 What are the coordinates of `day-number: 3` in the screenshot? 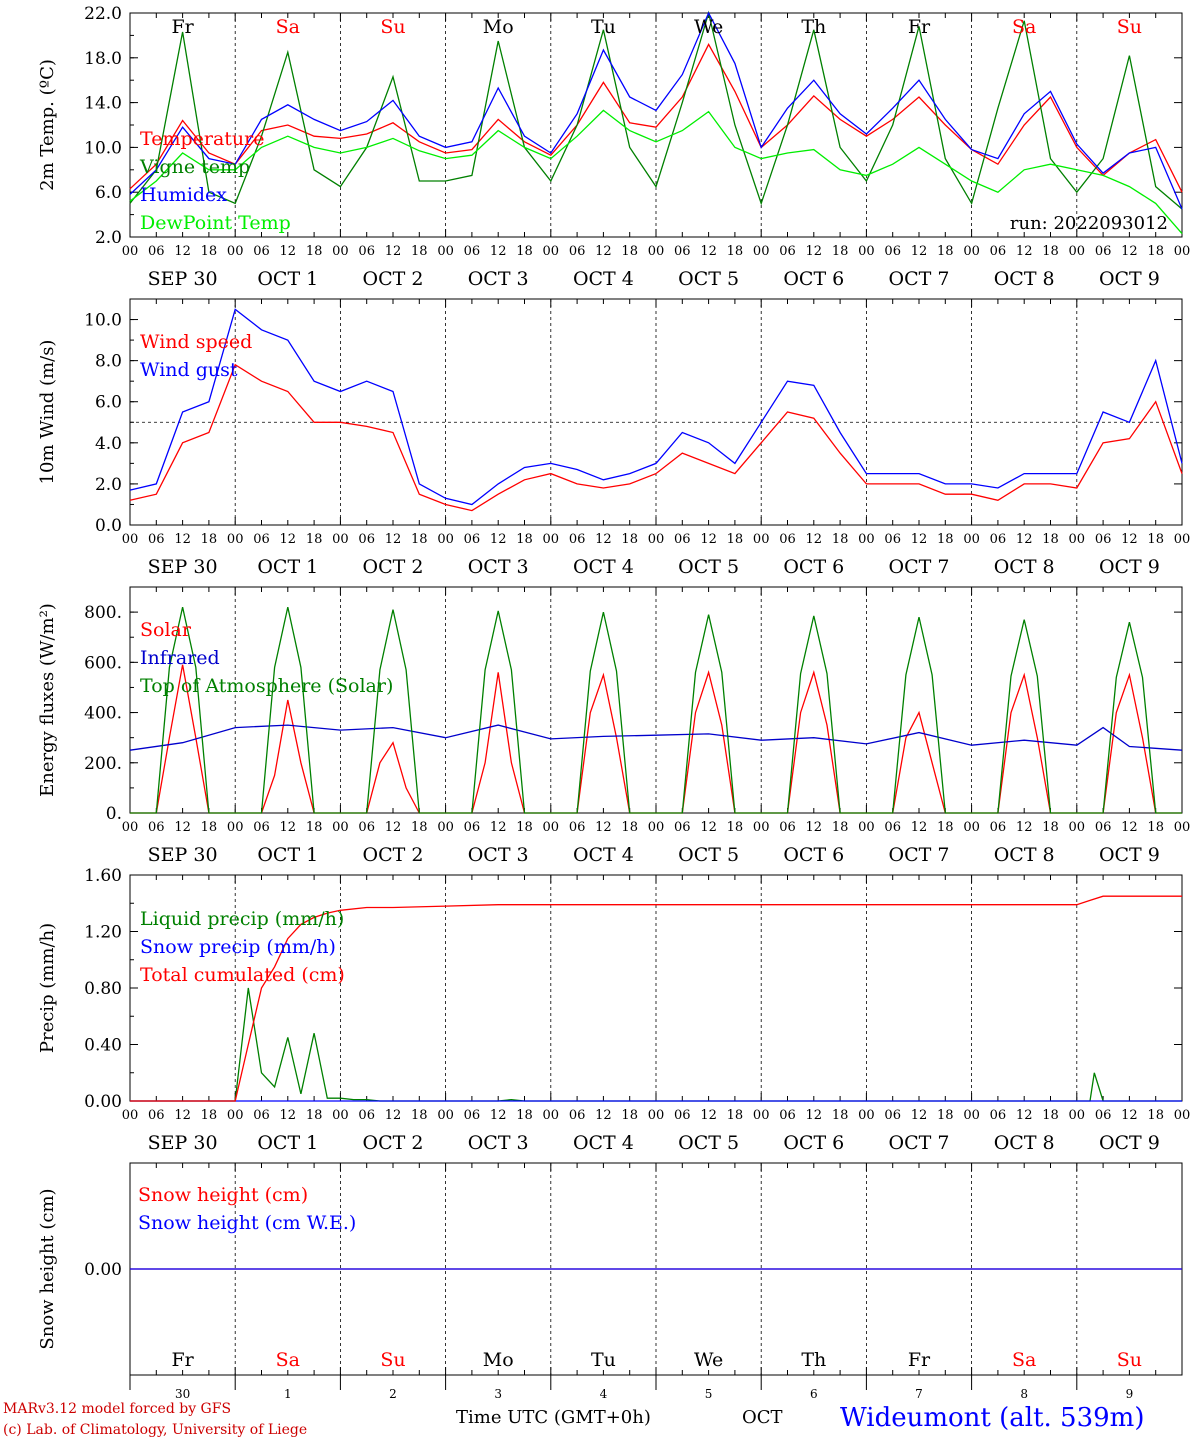 It's located at (498, 1394).